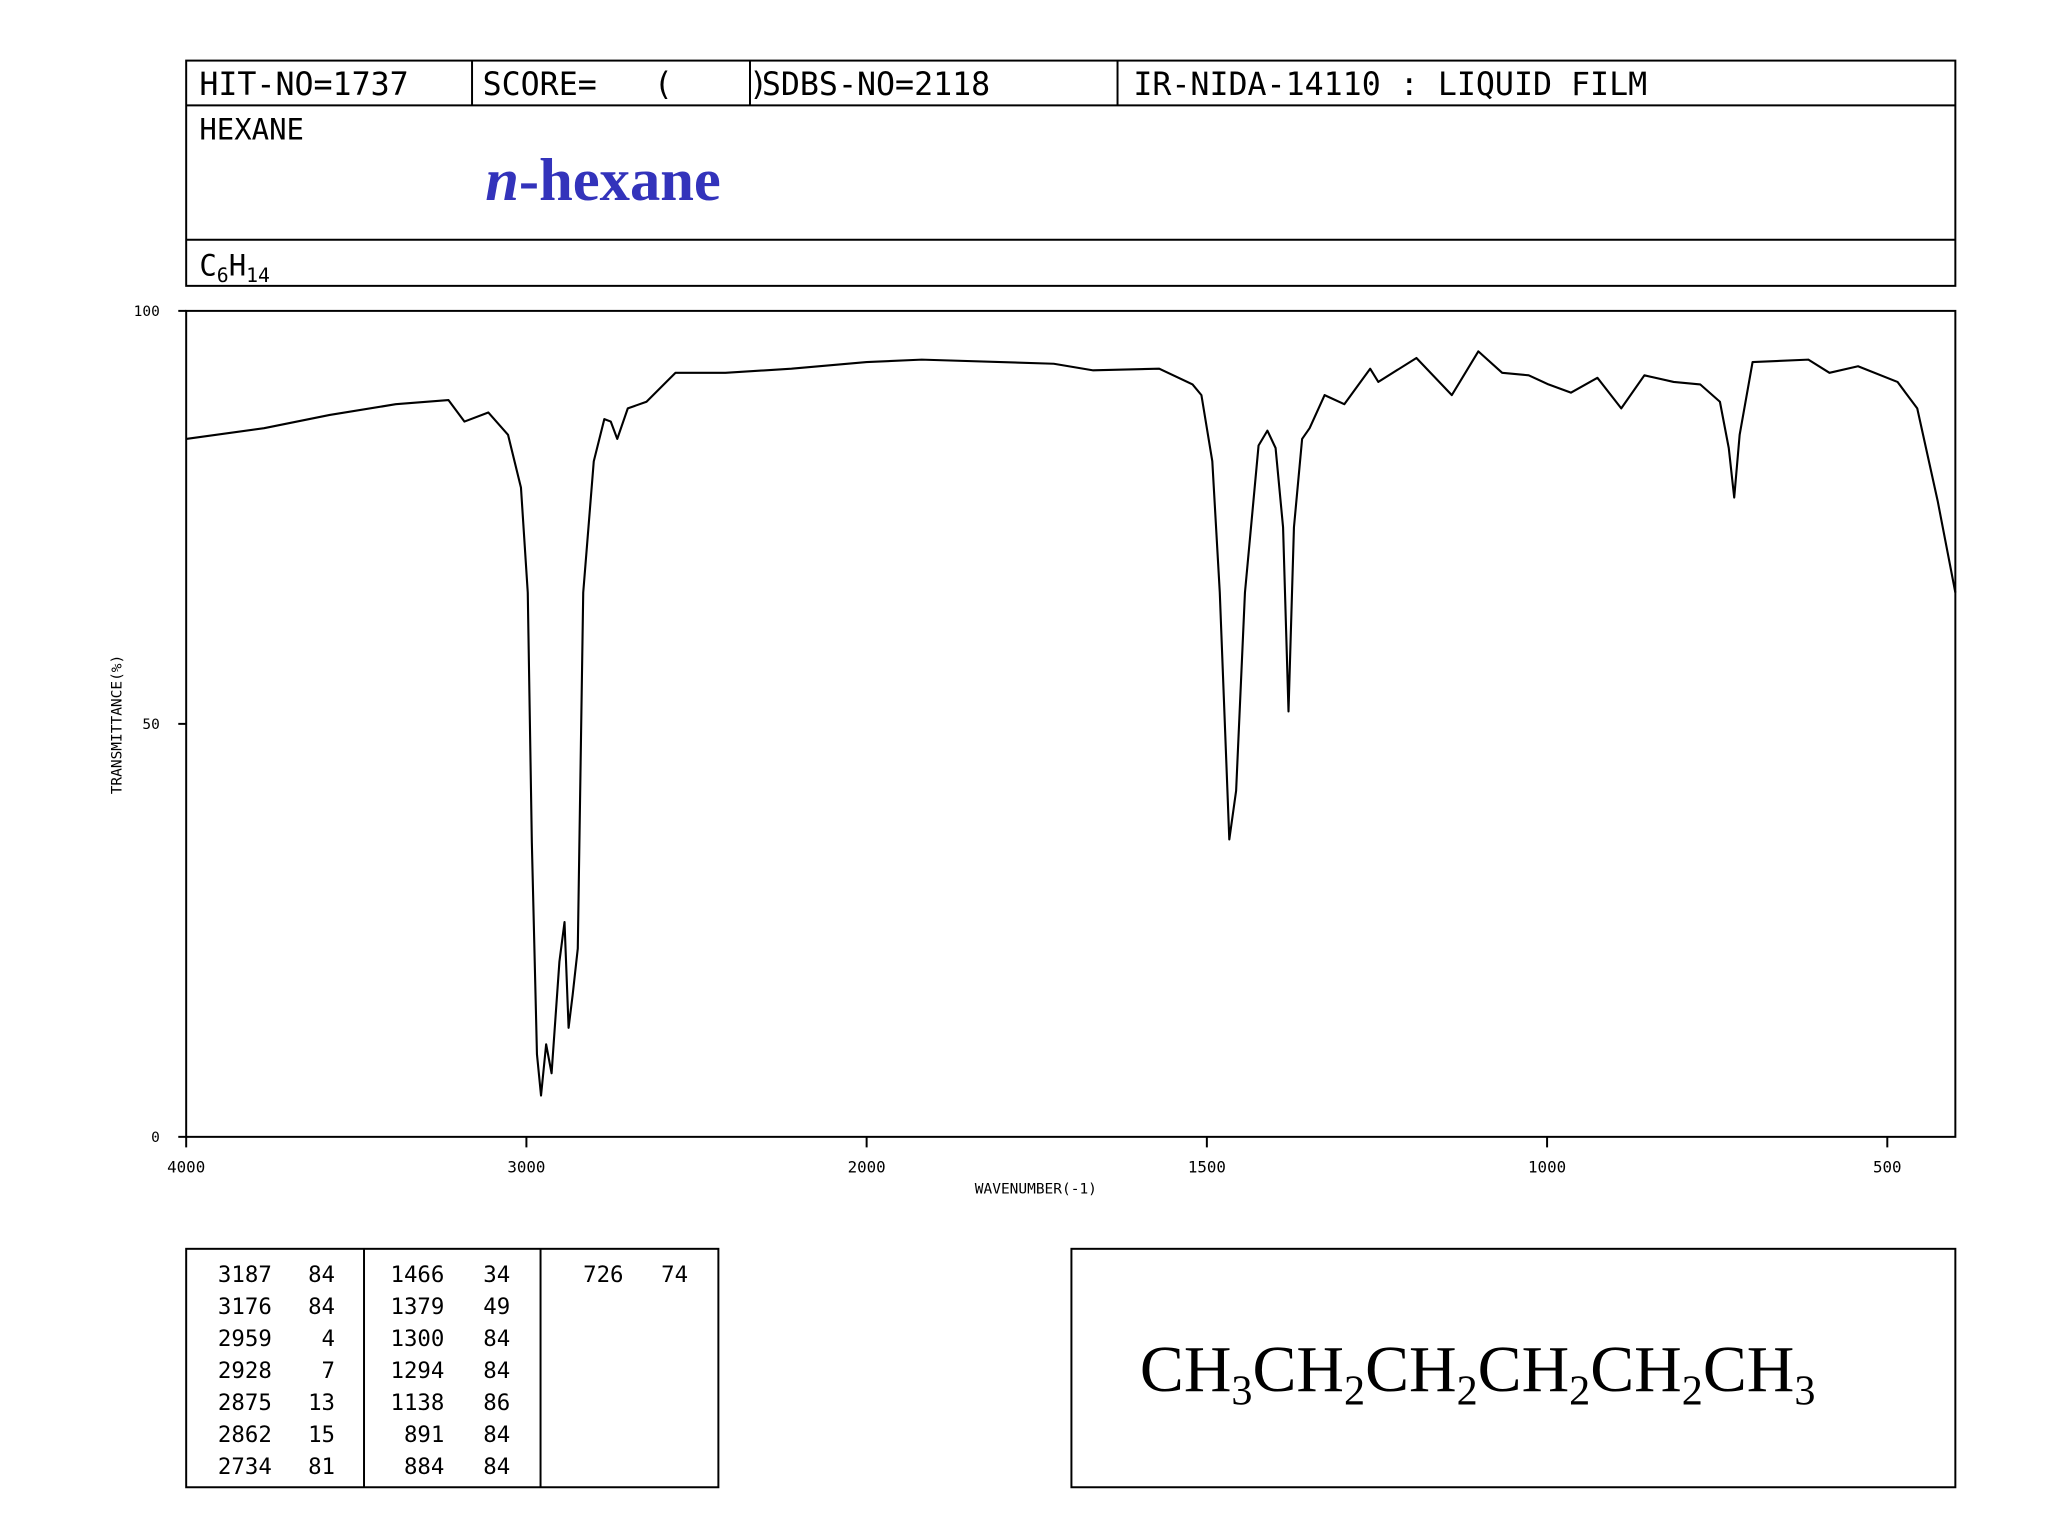 The height and width of the screenshot is (1536, 2048). What do you see at coordinates (424, 1435) in the screenshot?
I see `peak-wavenumber: 891` at bounding box center [424, 1435].